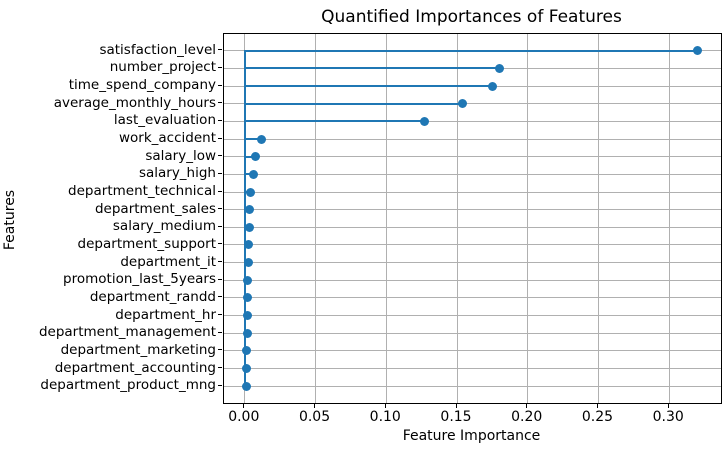 This screenshot has width=727, height=455. I want to click on x-tick-label: 0.30, so click(668, 417).